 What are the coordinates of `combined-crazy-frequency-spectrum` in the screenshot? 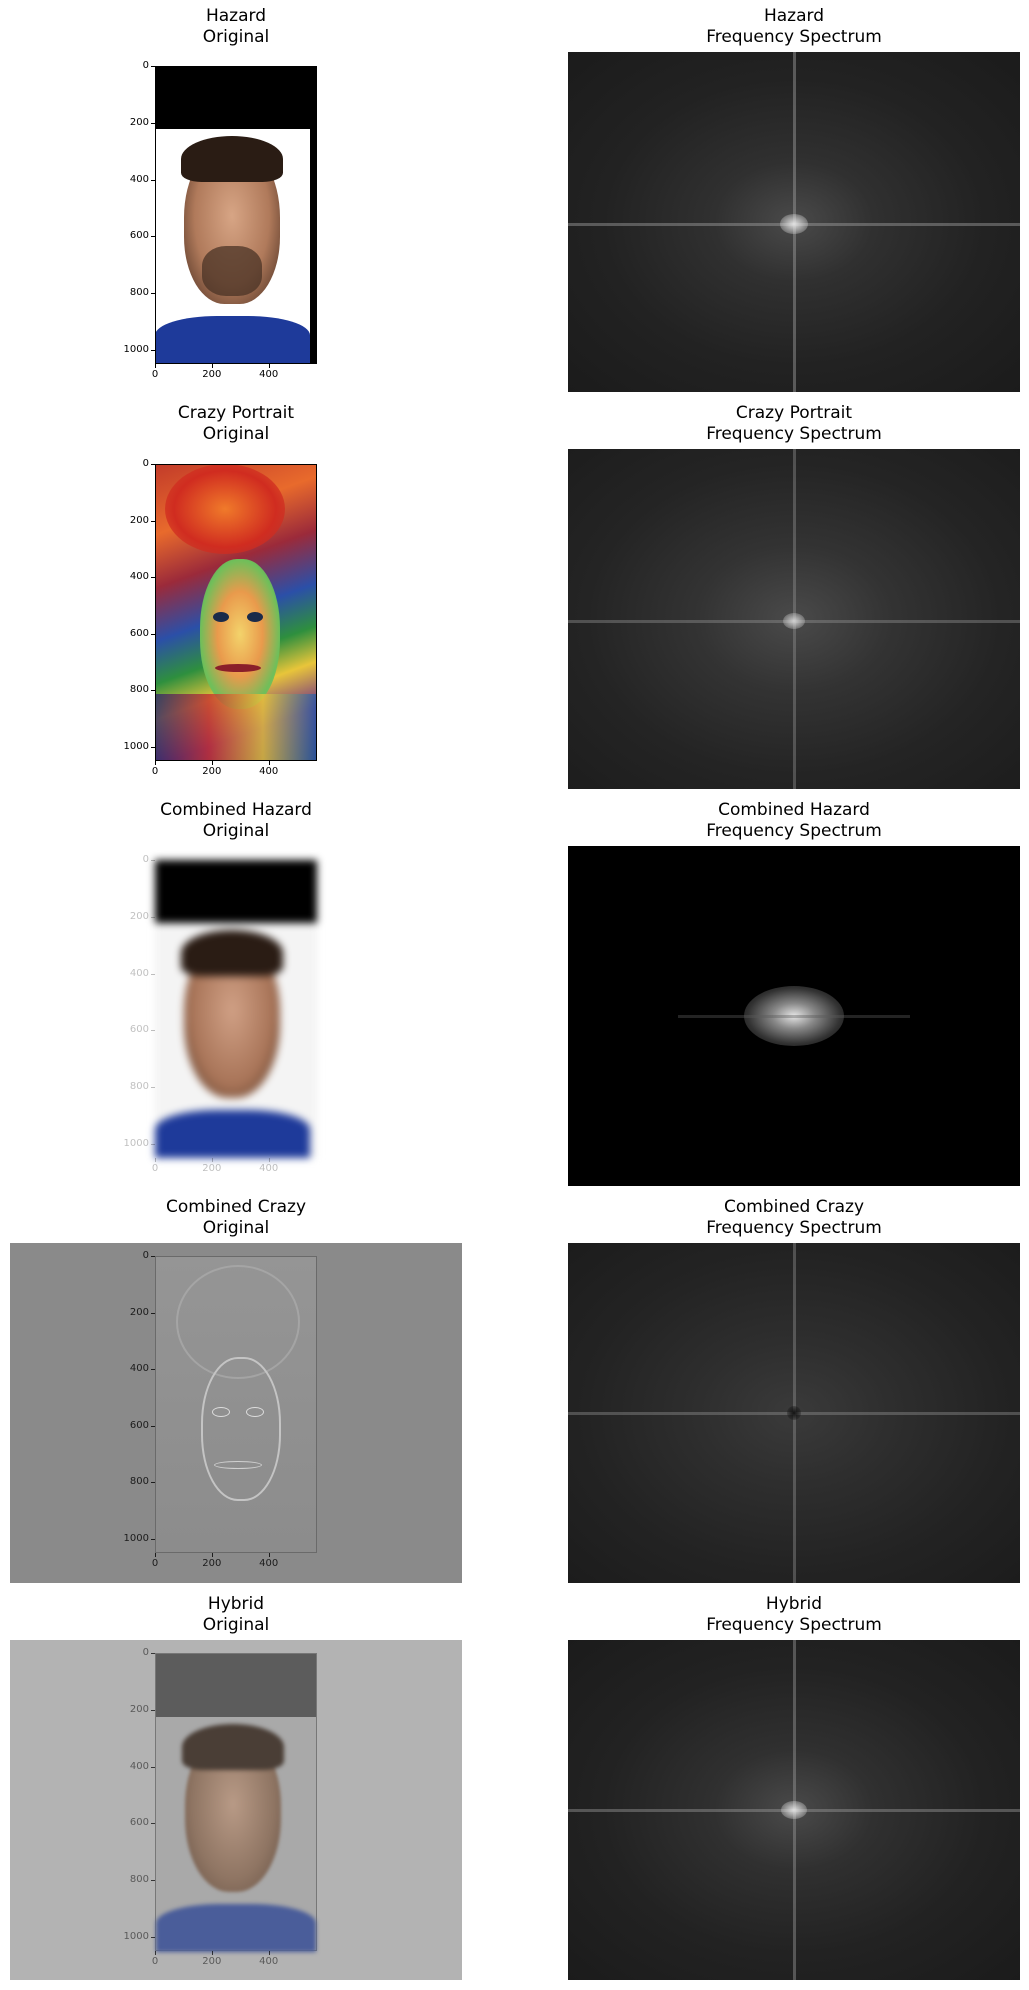 It's located at (794, 1413).